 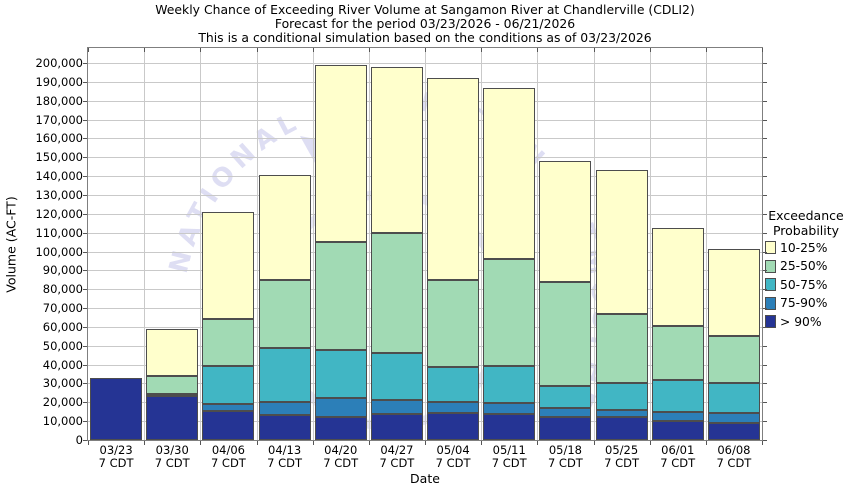 I want to click on bar-05/25-segment-1025, so click(x=622, y=242).